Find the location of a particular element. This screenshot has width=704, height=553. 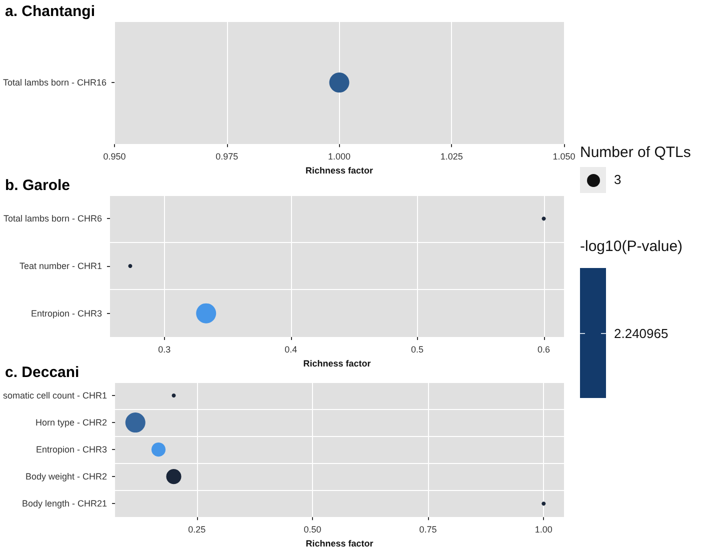

x-tick-label: 0.4 is located at coordinates (291, 349).